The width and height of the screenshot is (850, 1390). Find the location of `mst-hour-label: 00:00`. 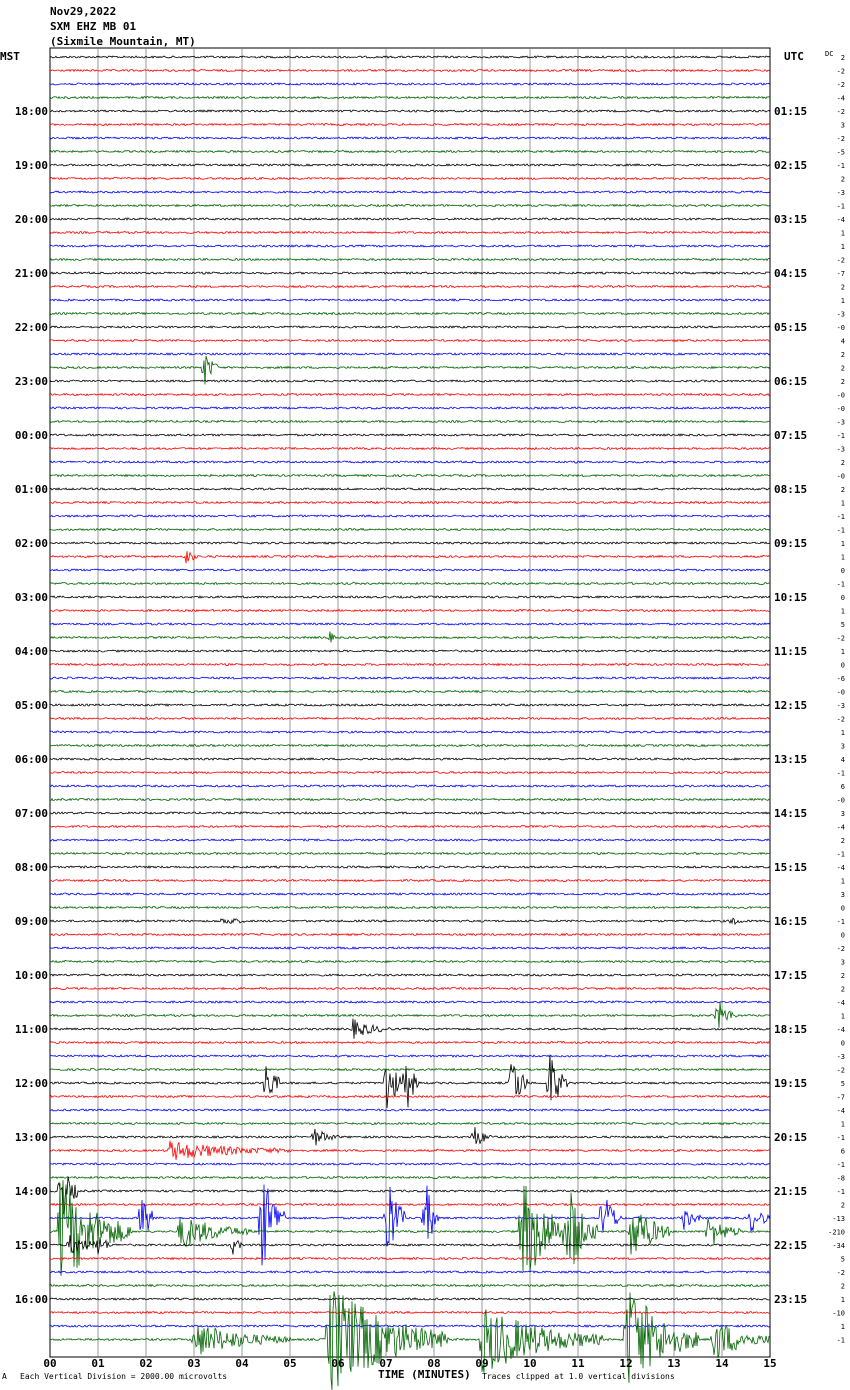

mst-hour-label: 00:00 is located at coordinates (31, 435).